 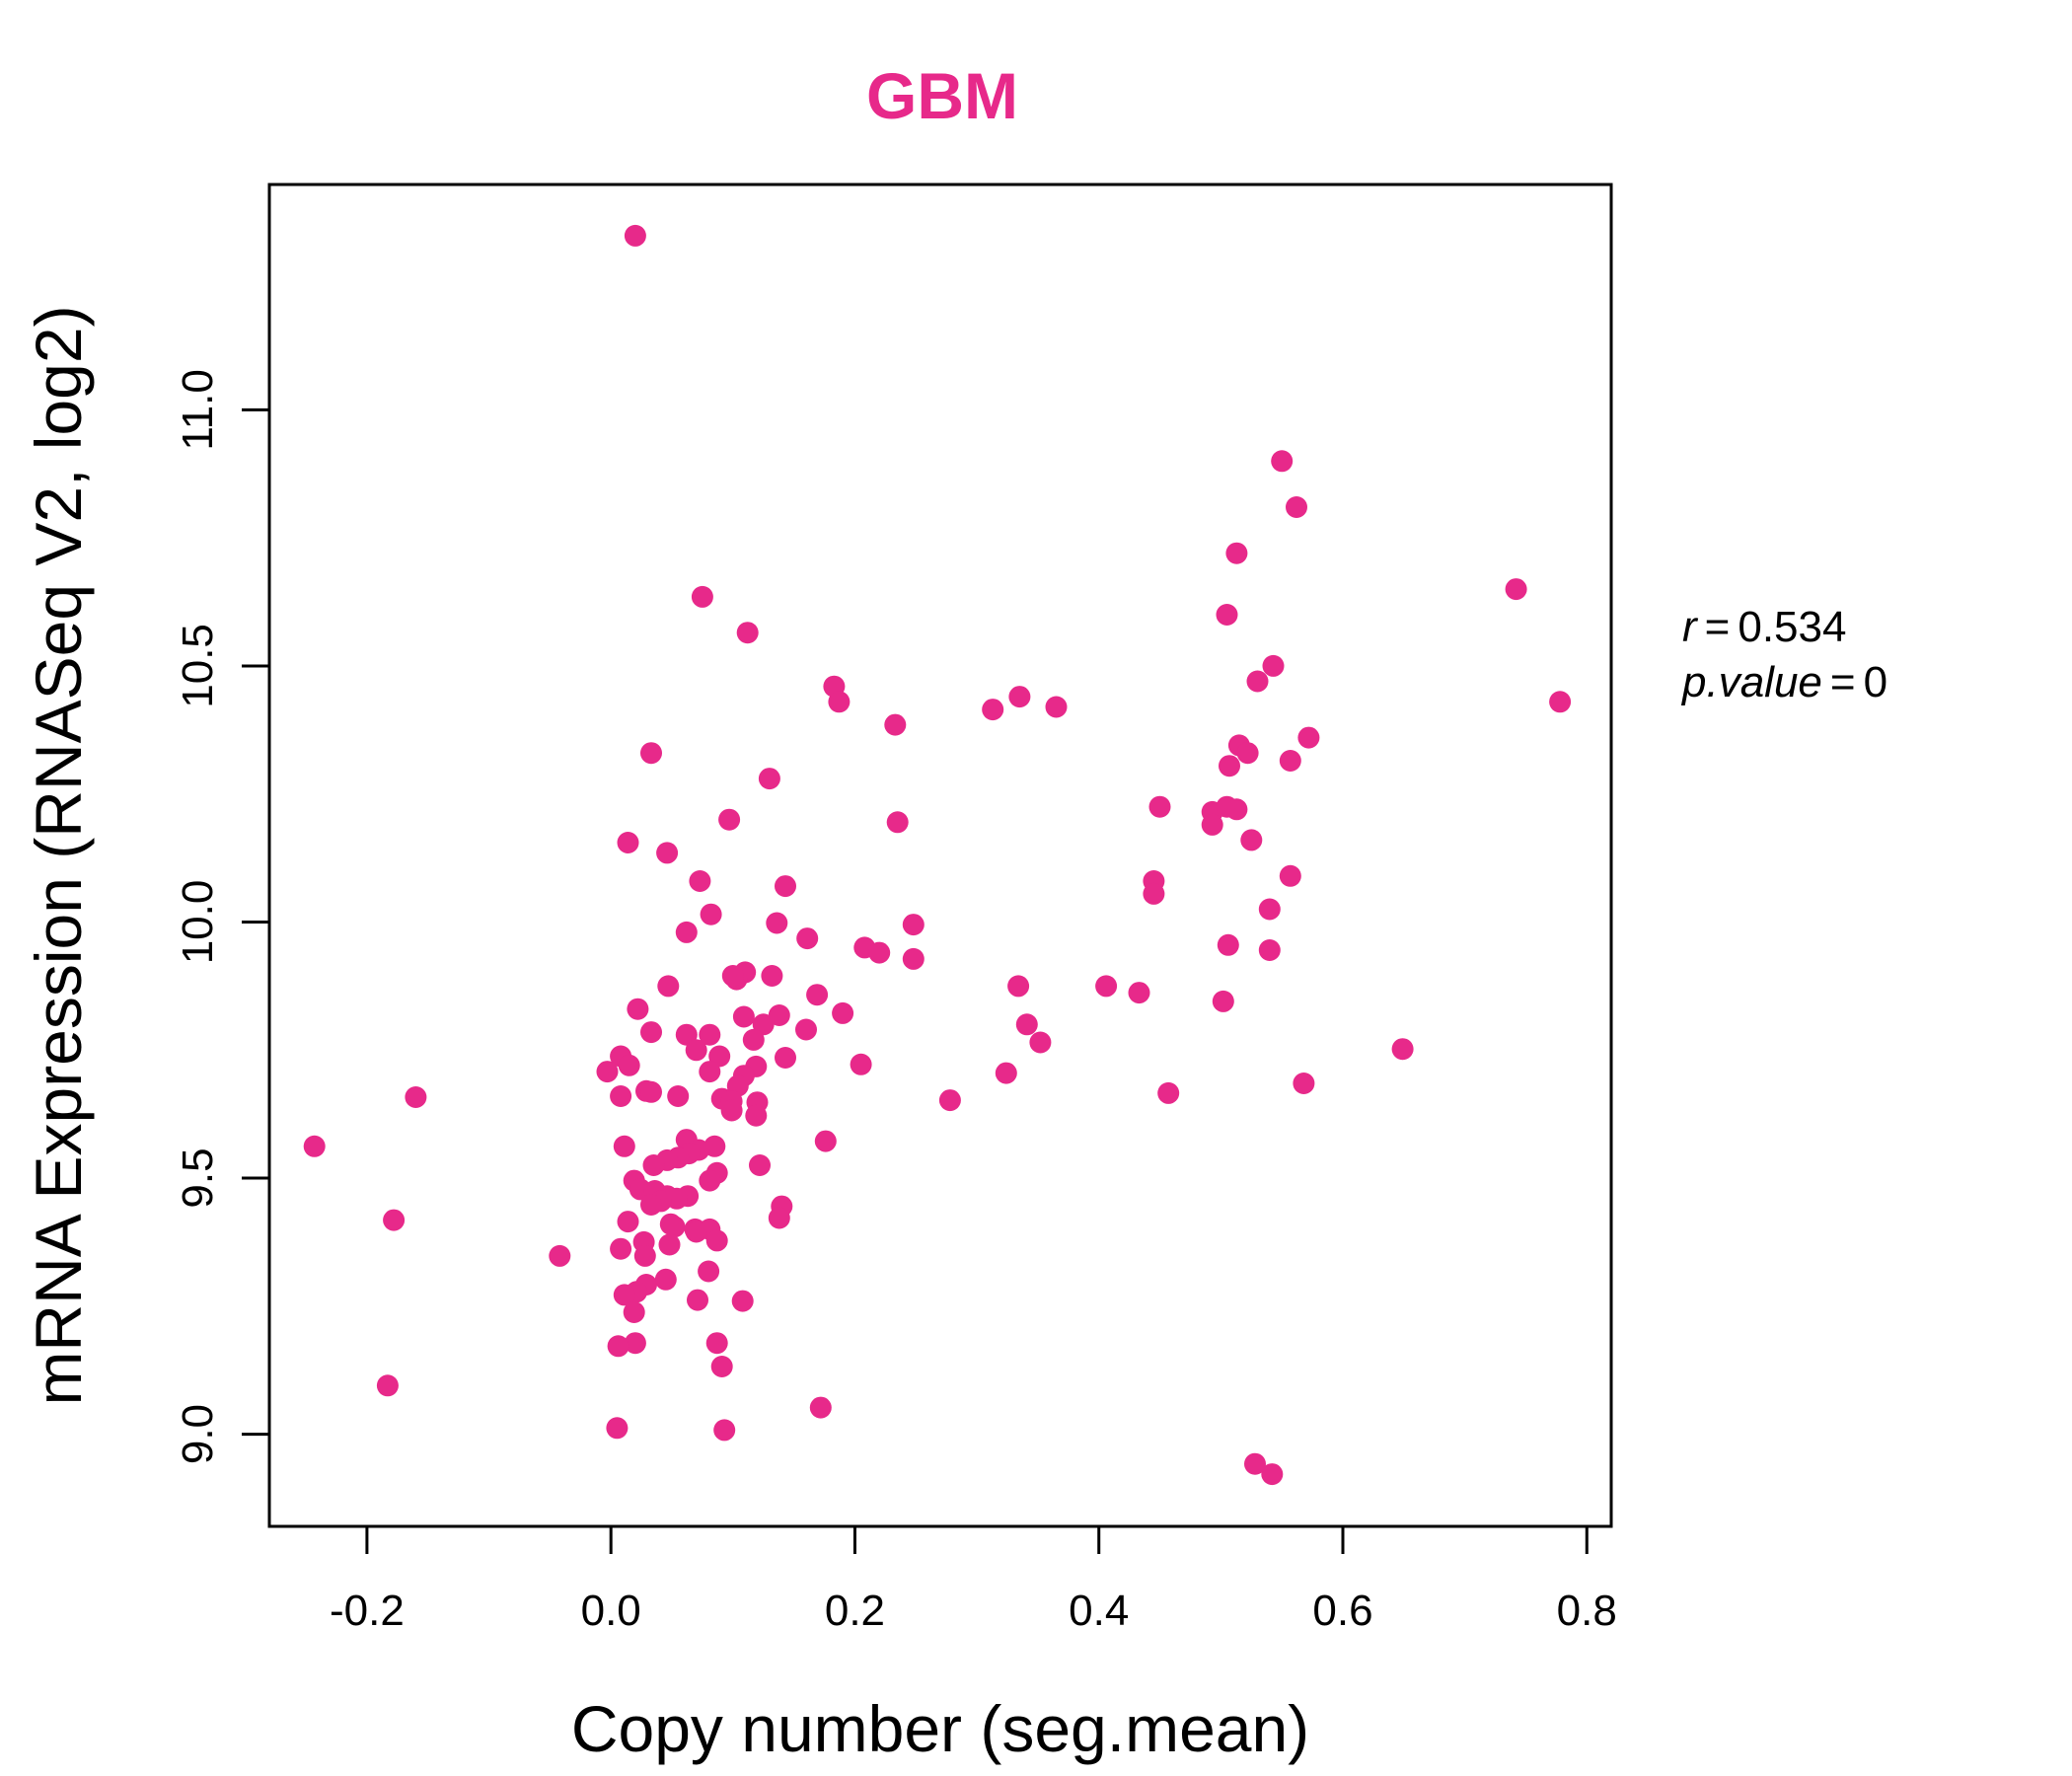 What do you see at coordinates (198, 410) in the screenshot?
I see `y-tick-label: 11.0` at bounding box center [198, 410].